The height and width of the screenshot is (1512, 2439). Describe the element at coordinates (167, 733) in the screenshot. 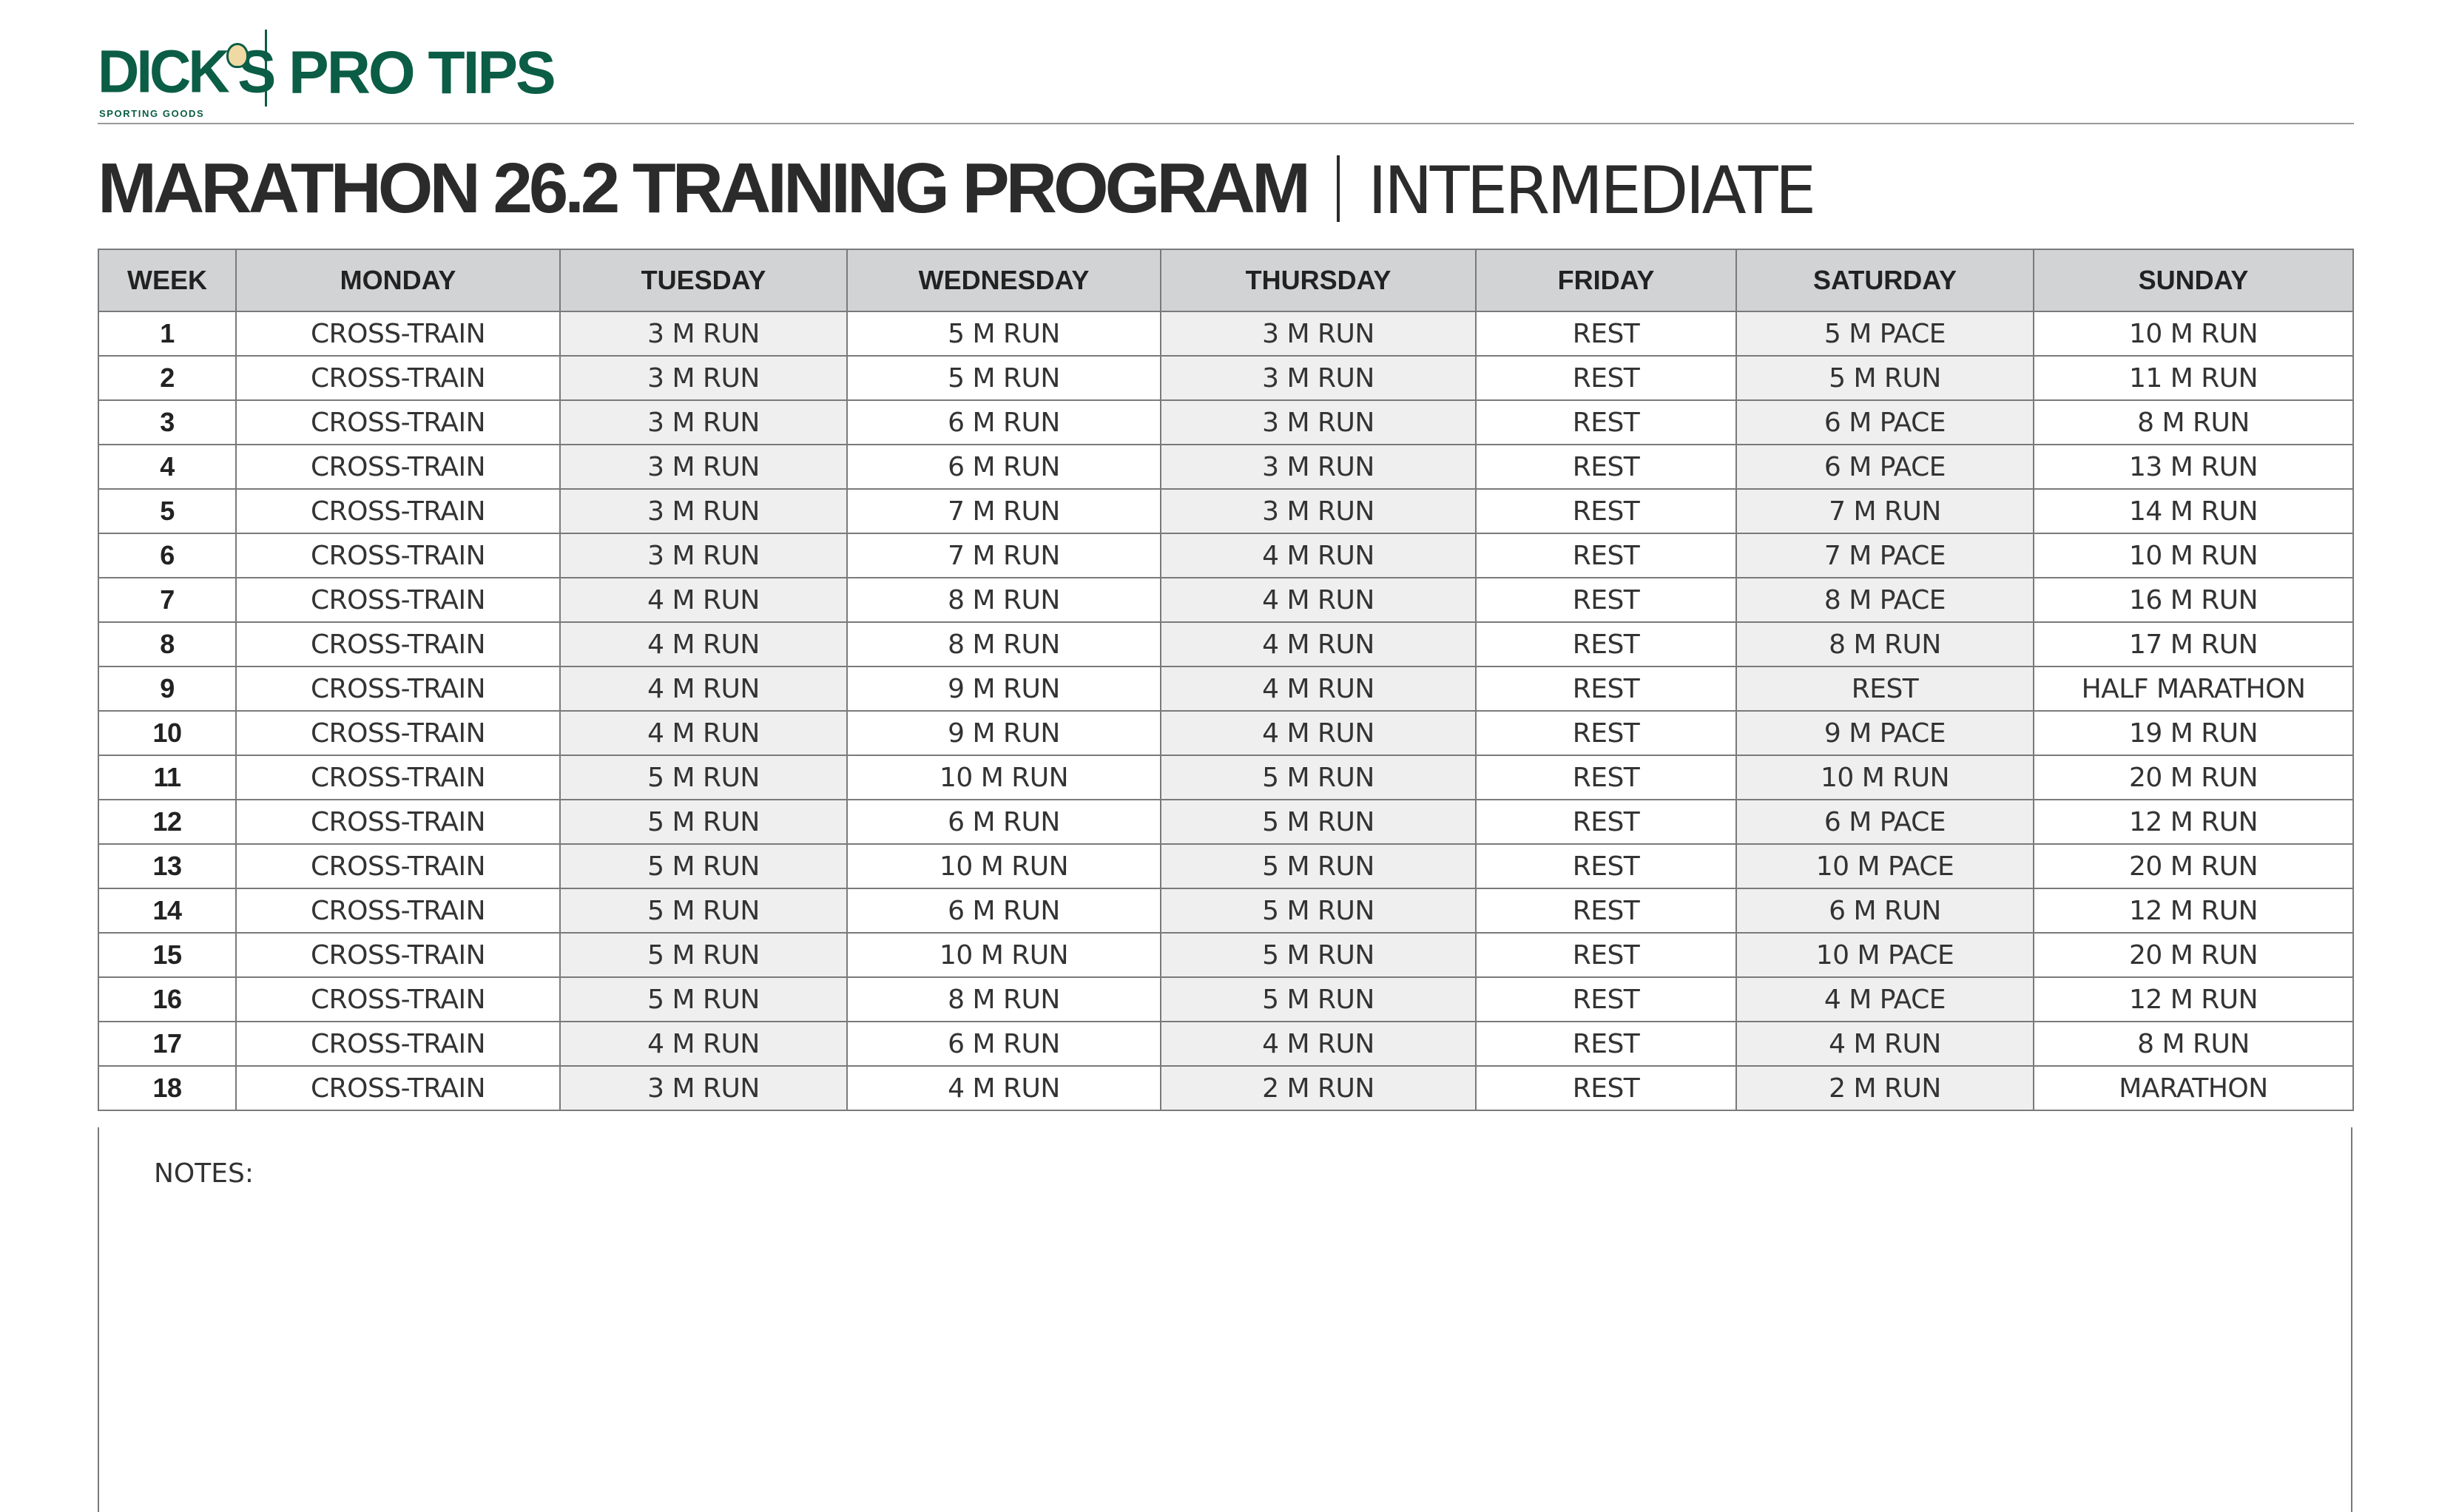

I see `week-number-cell: 10` at that location.